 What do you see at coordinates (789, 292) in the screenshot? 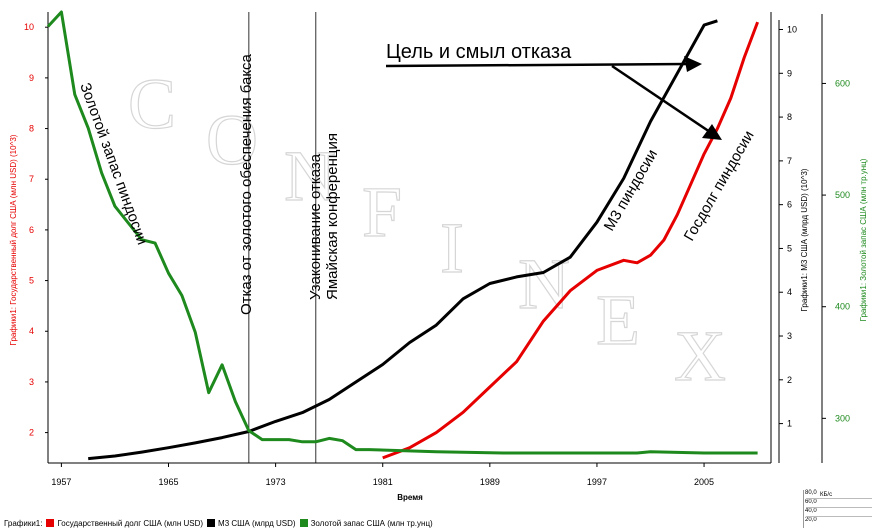
I see `right-1-tick-label: 4` at bounding box center [789, 292].